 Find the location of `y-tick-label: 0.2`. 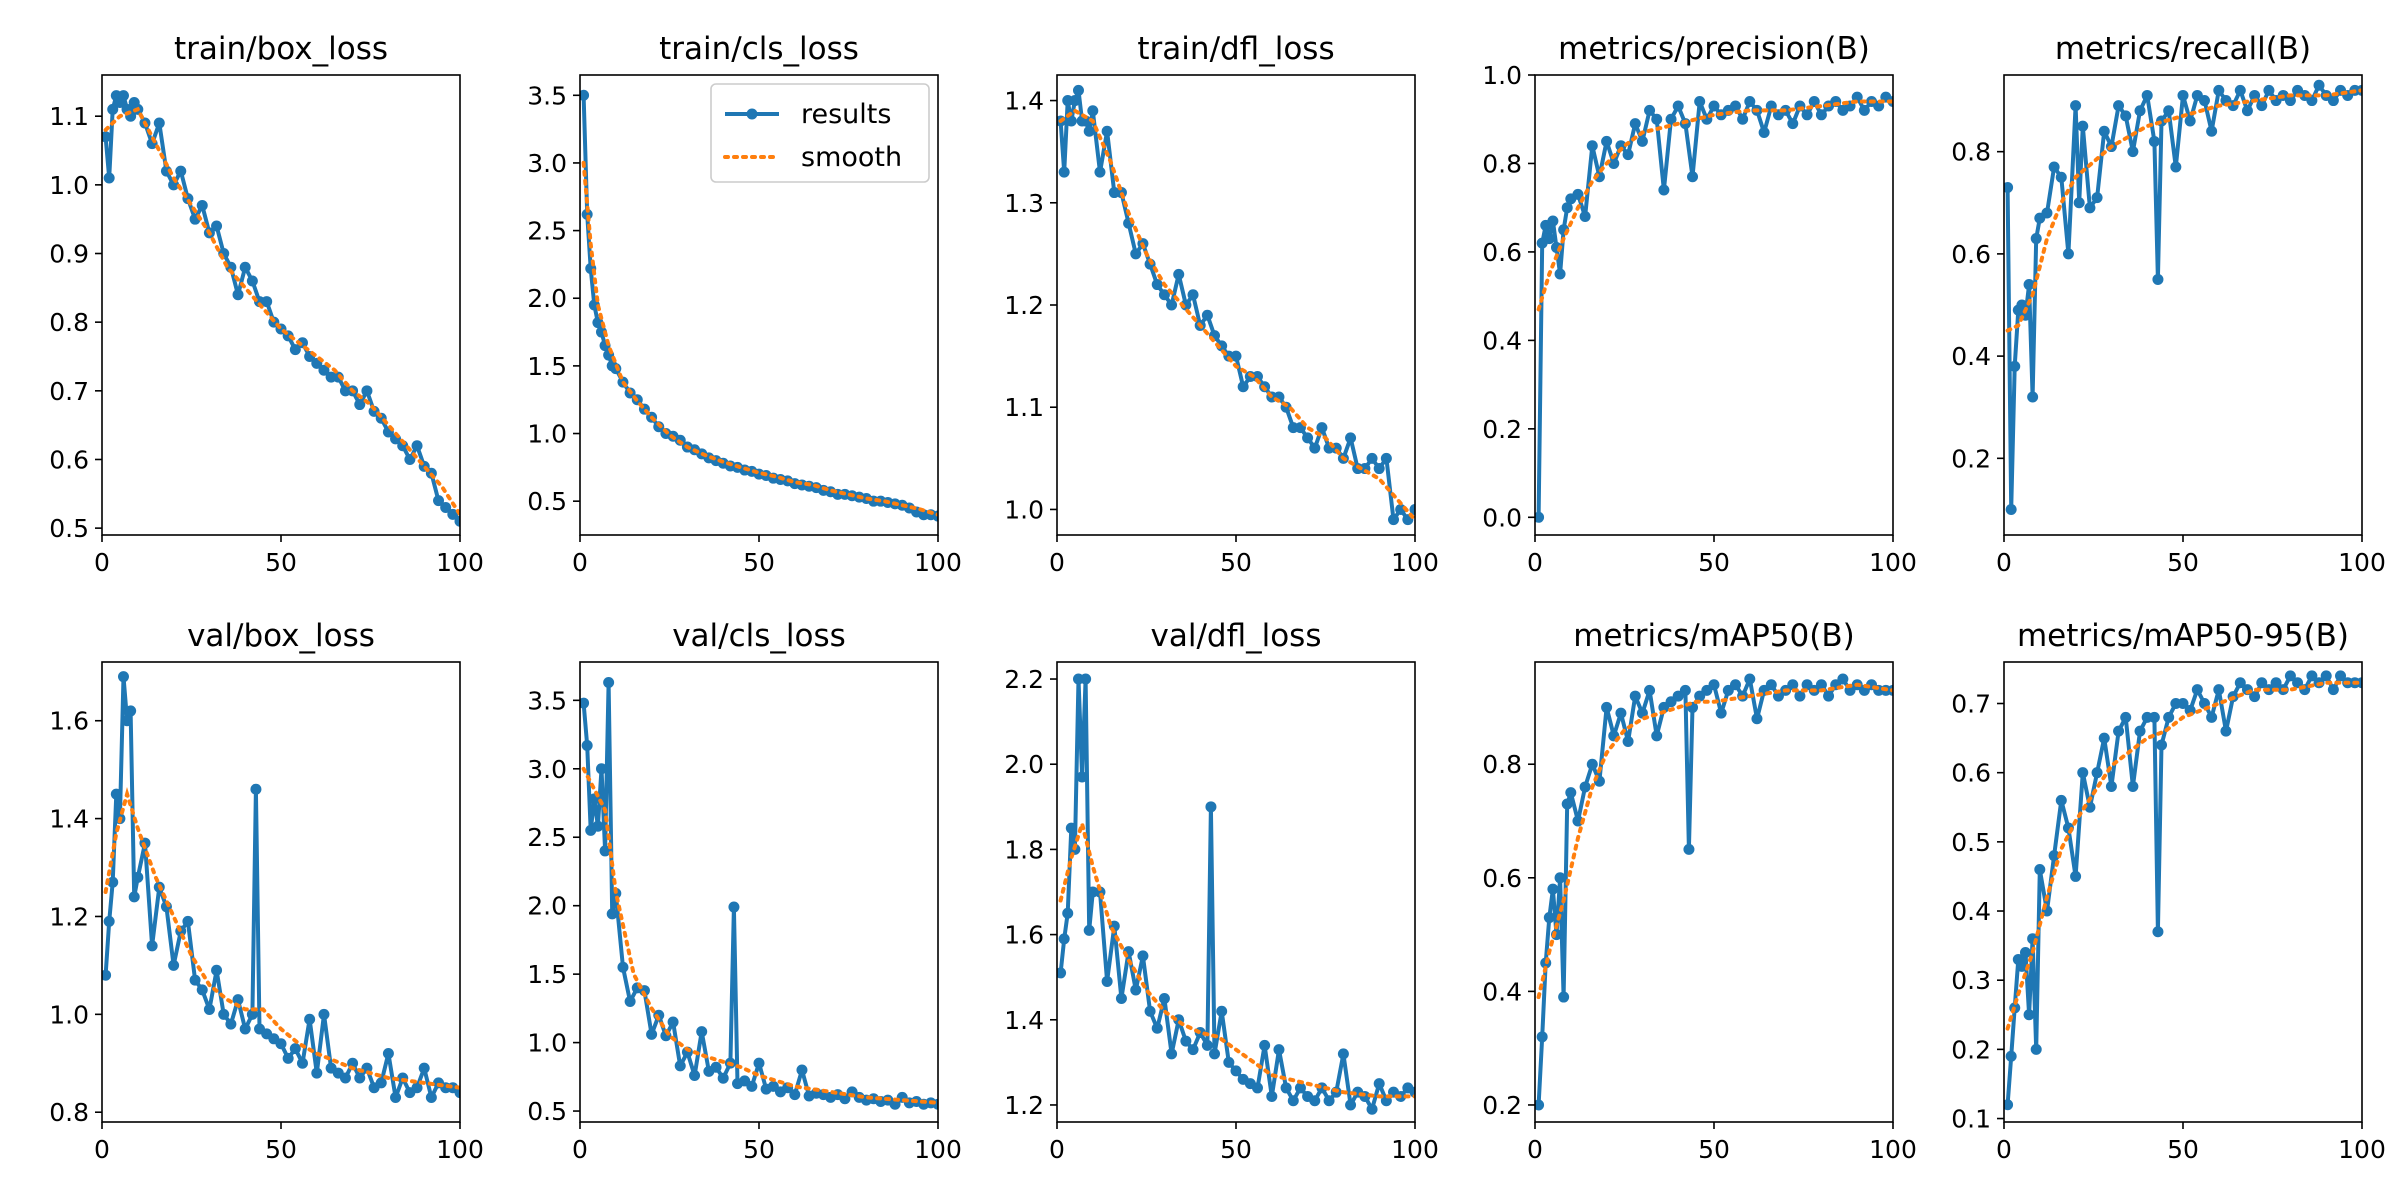

y-tick-label: 0.2 is located at coordinates (1971, 1049).